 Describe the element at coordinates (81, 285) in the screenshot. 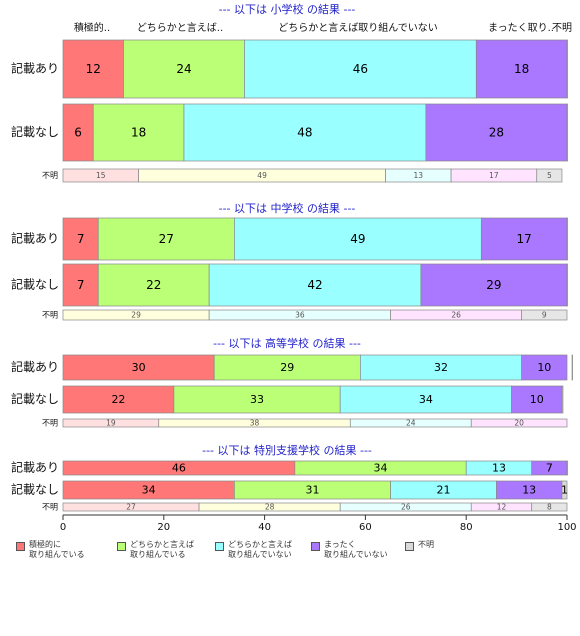

I see `data-label-2-2-1: 7` at that location.